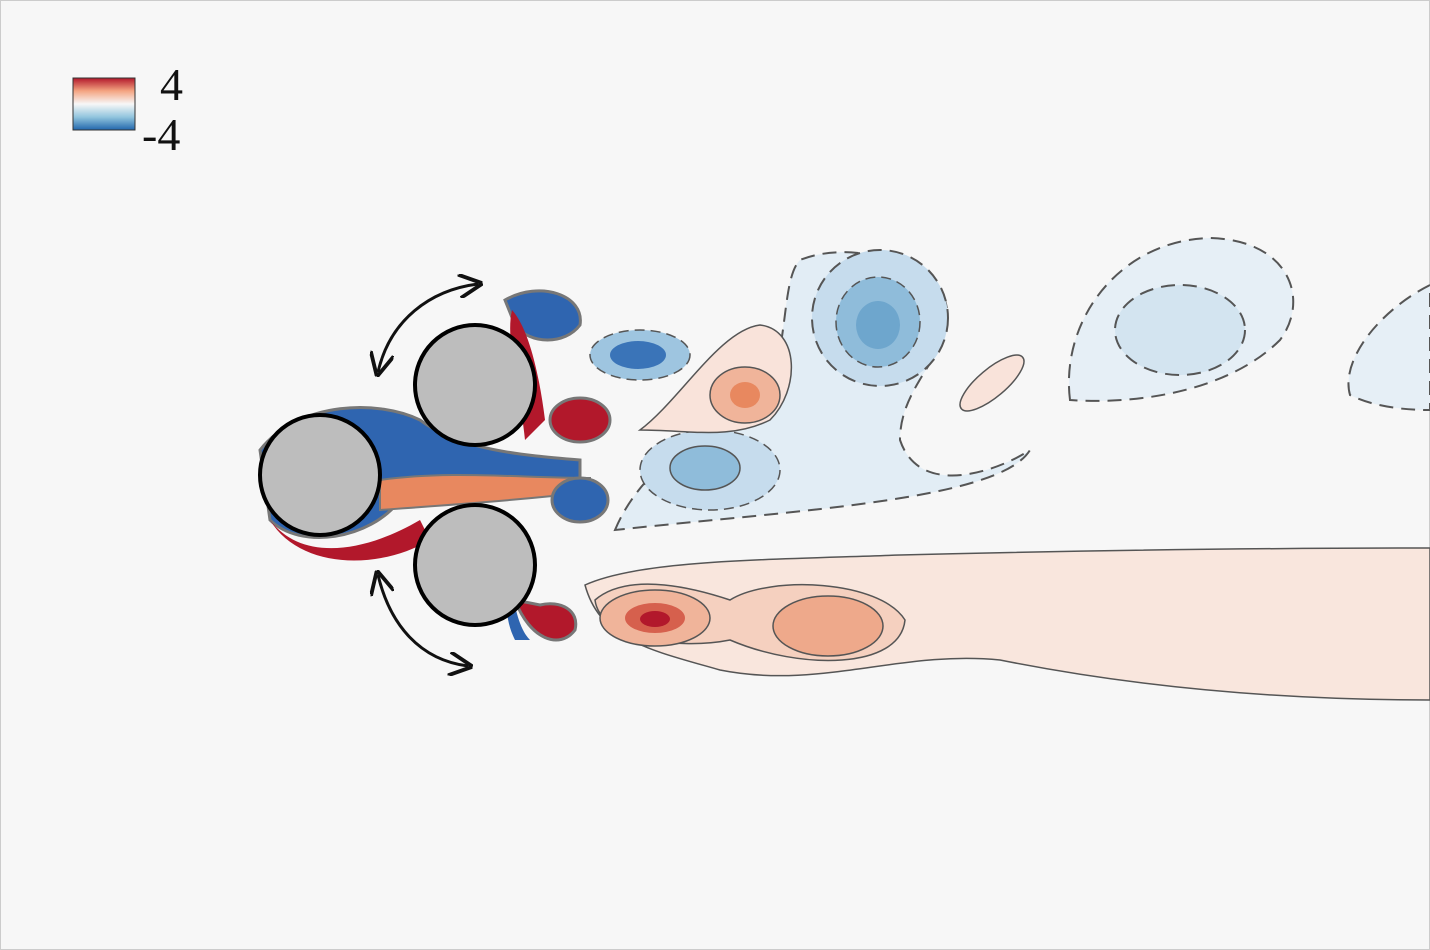 This screenshot has height=950, width=1430. What do you see at coordinates (428, 475) in the screenshot?
I see `rotation-arrows` at bounding box center [428, 475].